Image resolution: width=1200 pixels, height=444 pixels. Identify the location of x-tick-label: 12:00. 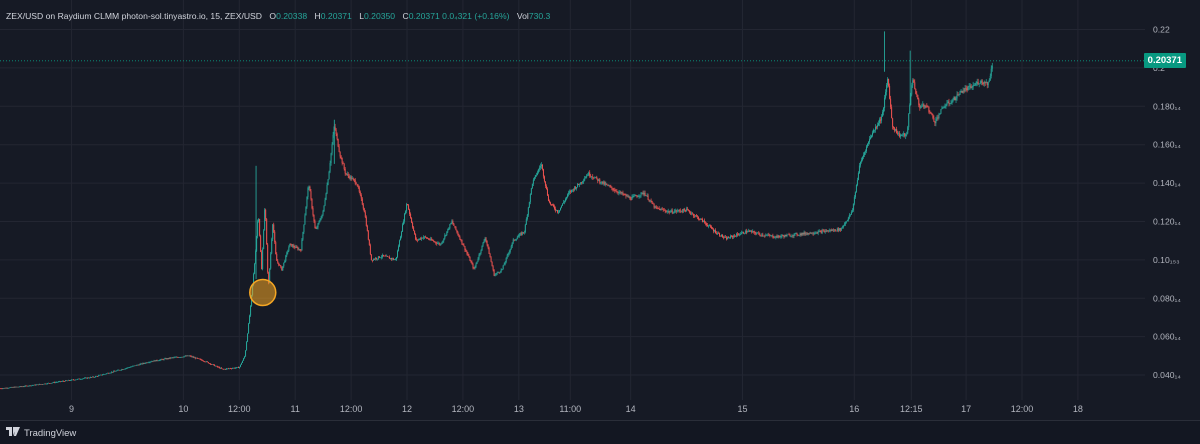
(463, 409).